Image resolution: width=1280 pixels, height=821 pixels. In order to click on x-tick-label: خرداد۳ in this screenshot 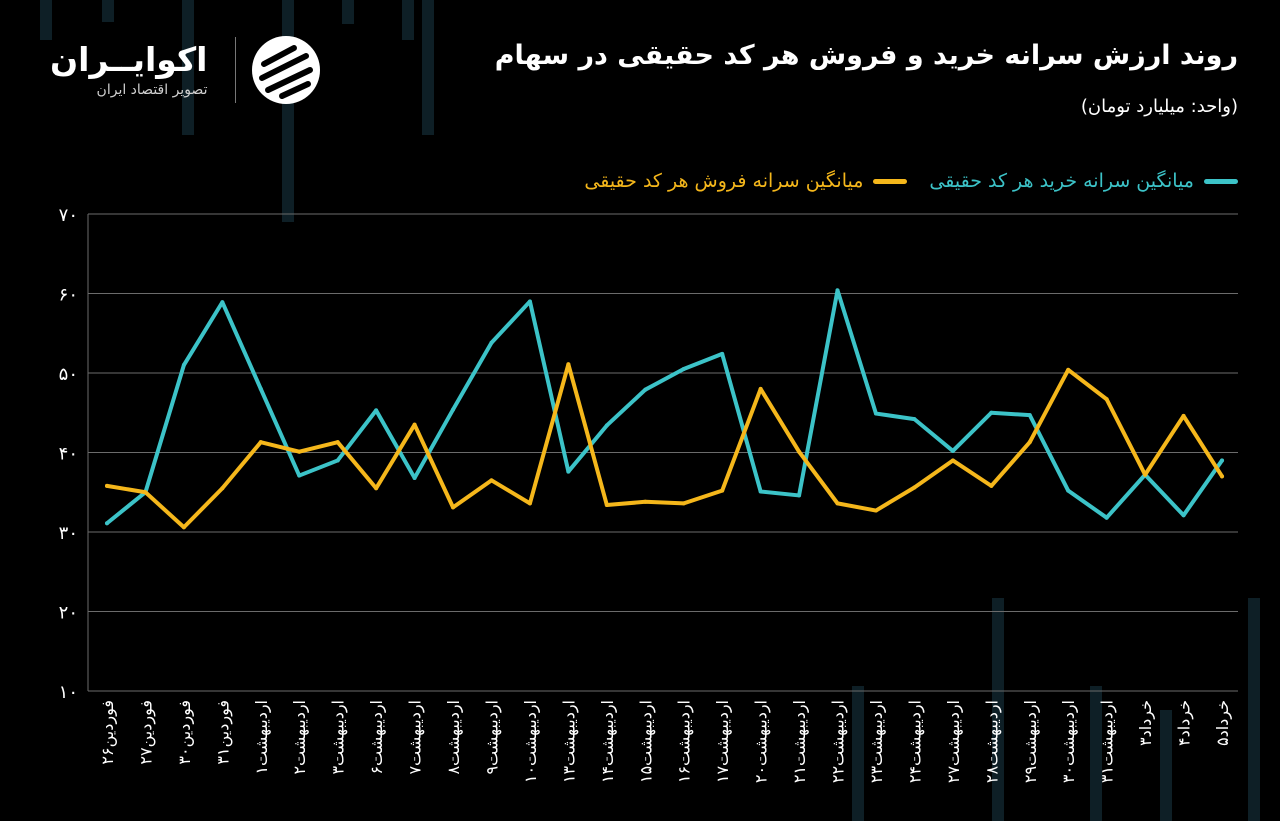, I will do `click(1146, 723)`.